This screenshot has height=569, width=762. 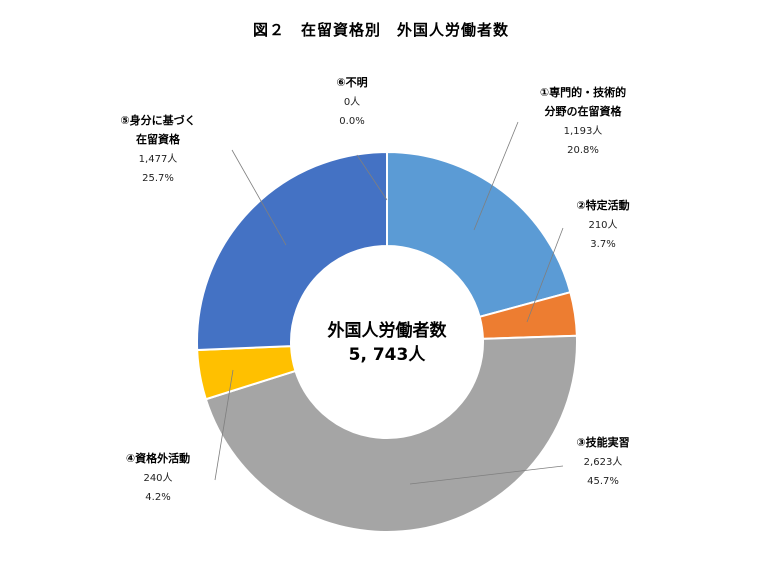 I want to click on leader-line-s5, so click(x=259, y=197).